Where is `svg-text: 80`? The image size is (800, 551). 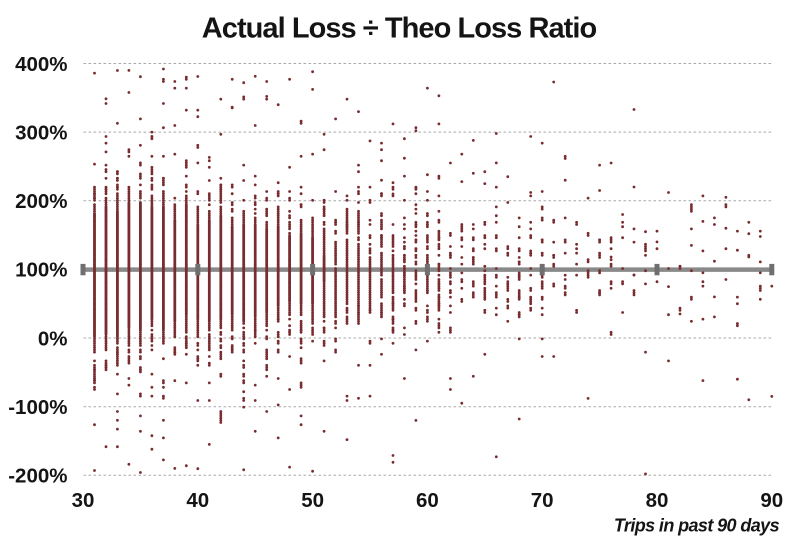 svg-text: 80 is located at coordinates (657, 500).